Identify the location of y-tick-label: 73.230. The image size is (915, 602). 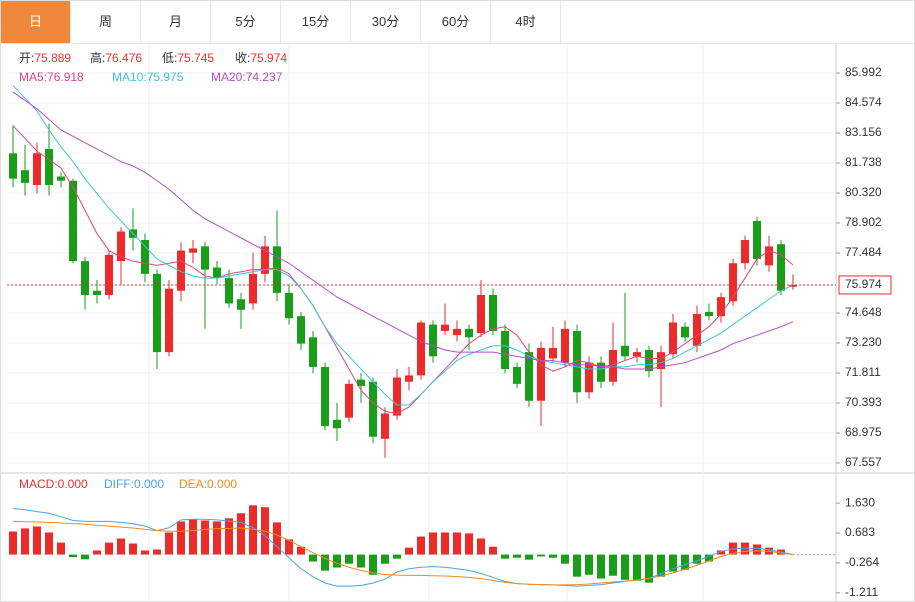
(863, 342).